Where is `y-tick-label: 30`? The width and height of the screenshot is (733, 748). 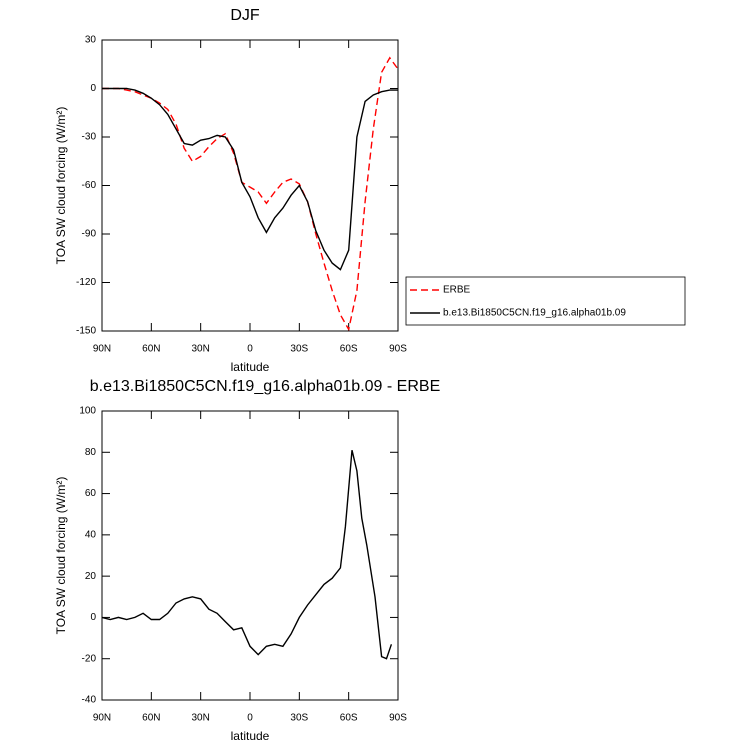
y-tick-label: 30 is located at coordinates (91, 40).